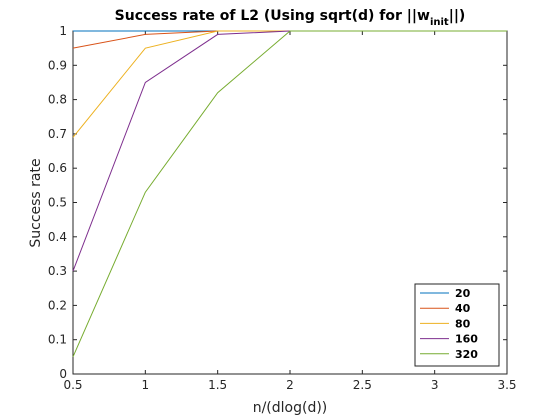 The image size is (560, 420). What do you see at coordinates (57, 340) in the screenshot?
I see `y-tick-label: 0.1` at bounding box center [57, 340].